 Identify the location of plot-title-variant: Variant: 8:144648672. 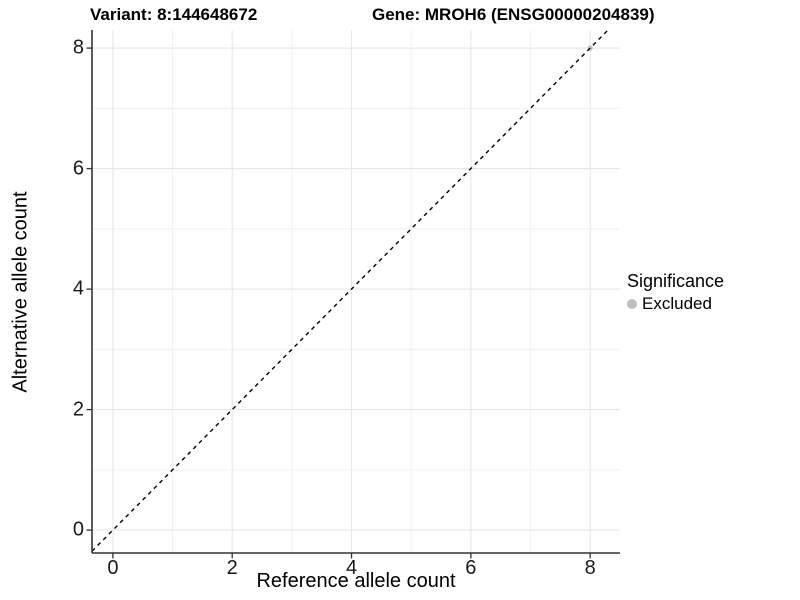
(174, 14).